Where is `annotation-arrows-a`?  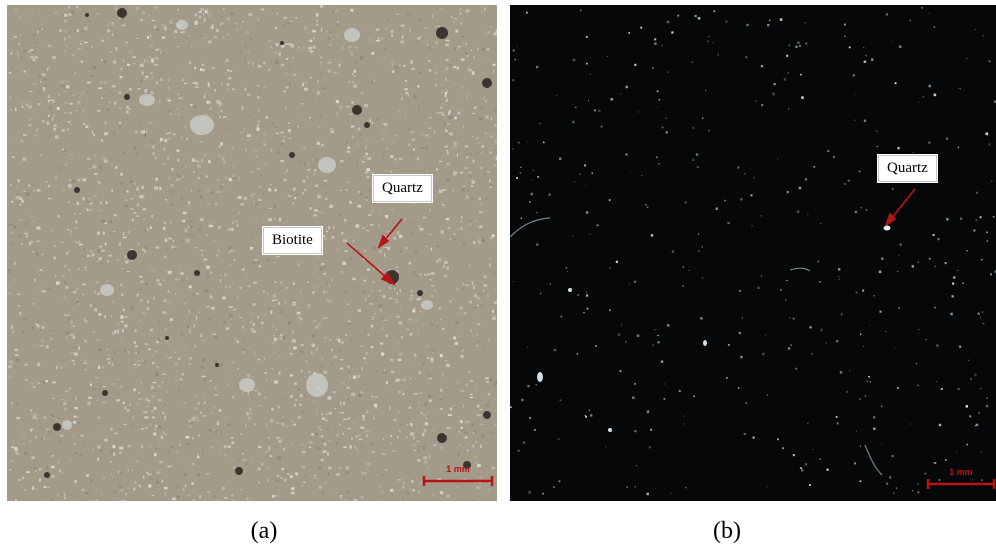
annotation-arrows-a is located at coordinates (374, 252).